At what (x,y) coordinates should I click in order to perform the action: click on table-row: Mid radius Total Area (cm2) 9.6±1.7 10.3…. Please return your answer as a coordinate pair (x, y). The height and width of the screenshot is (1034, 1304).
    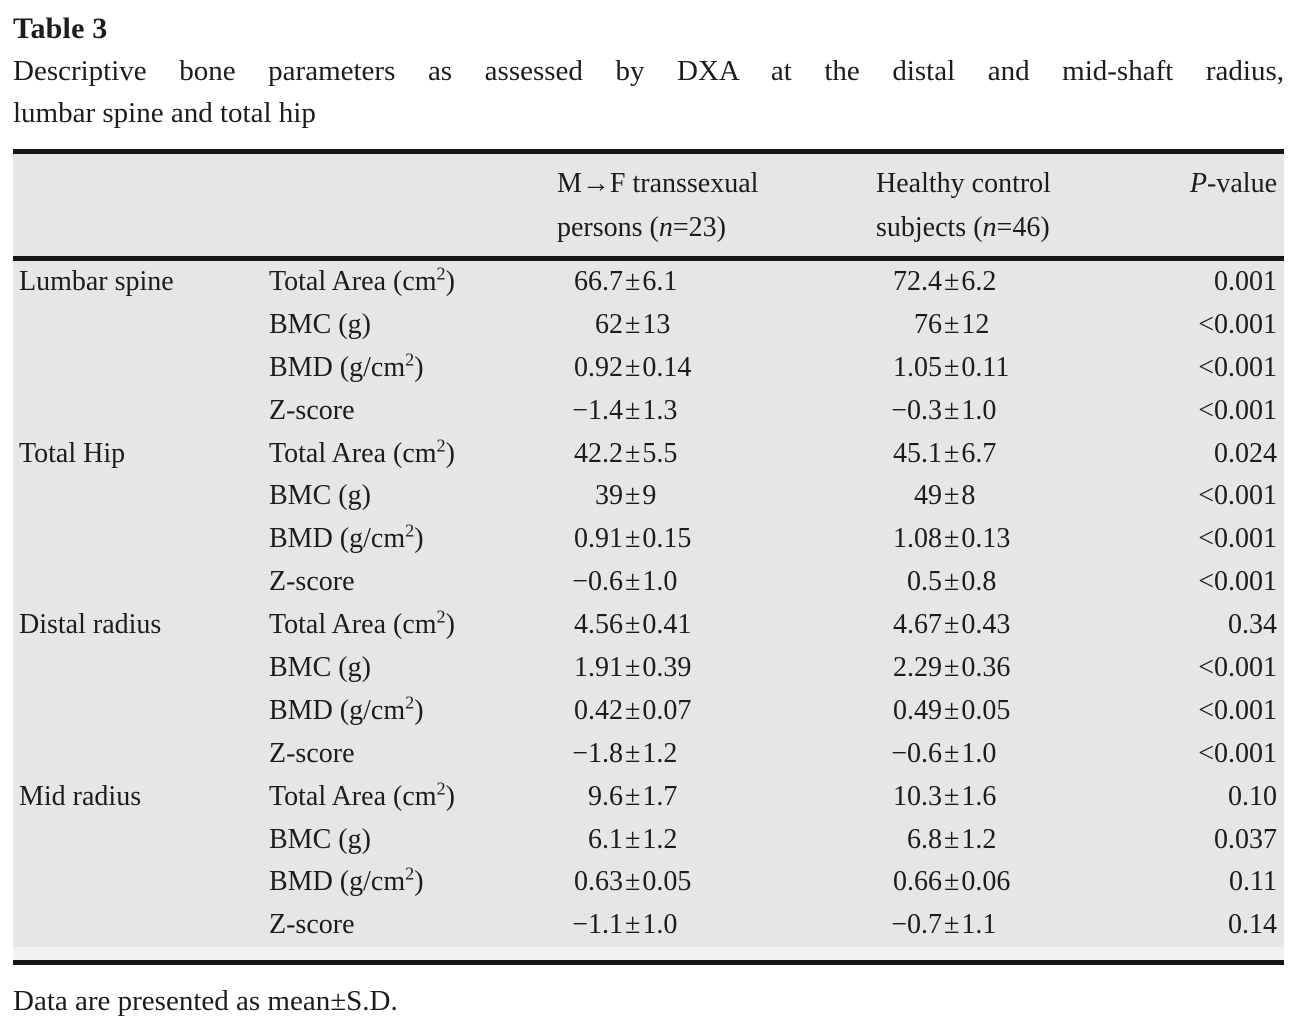
    Looking at the image, I should click on (648, 797).